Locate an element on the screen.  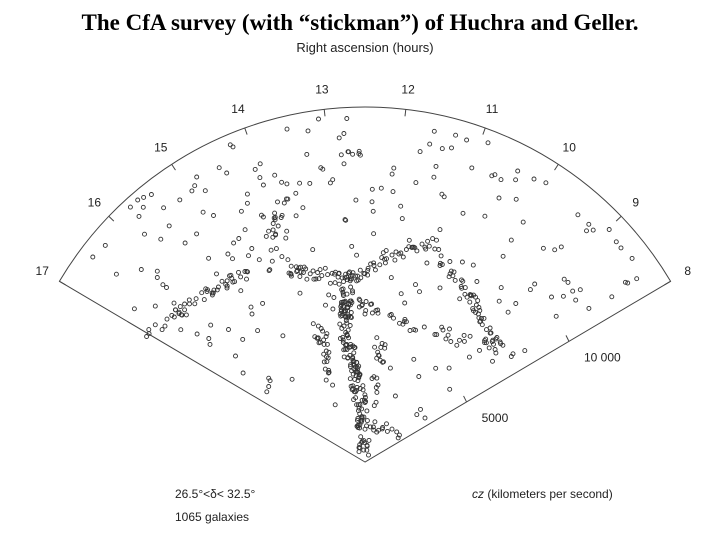
hour-tick is located at coordinates (667, 283).